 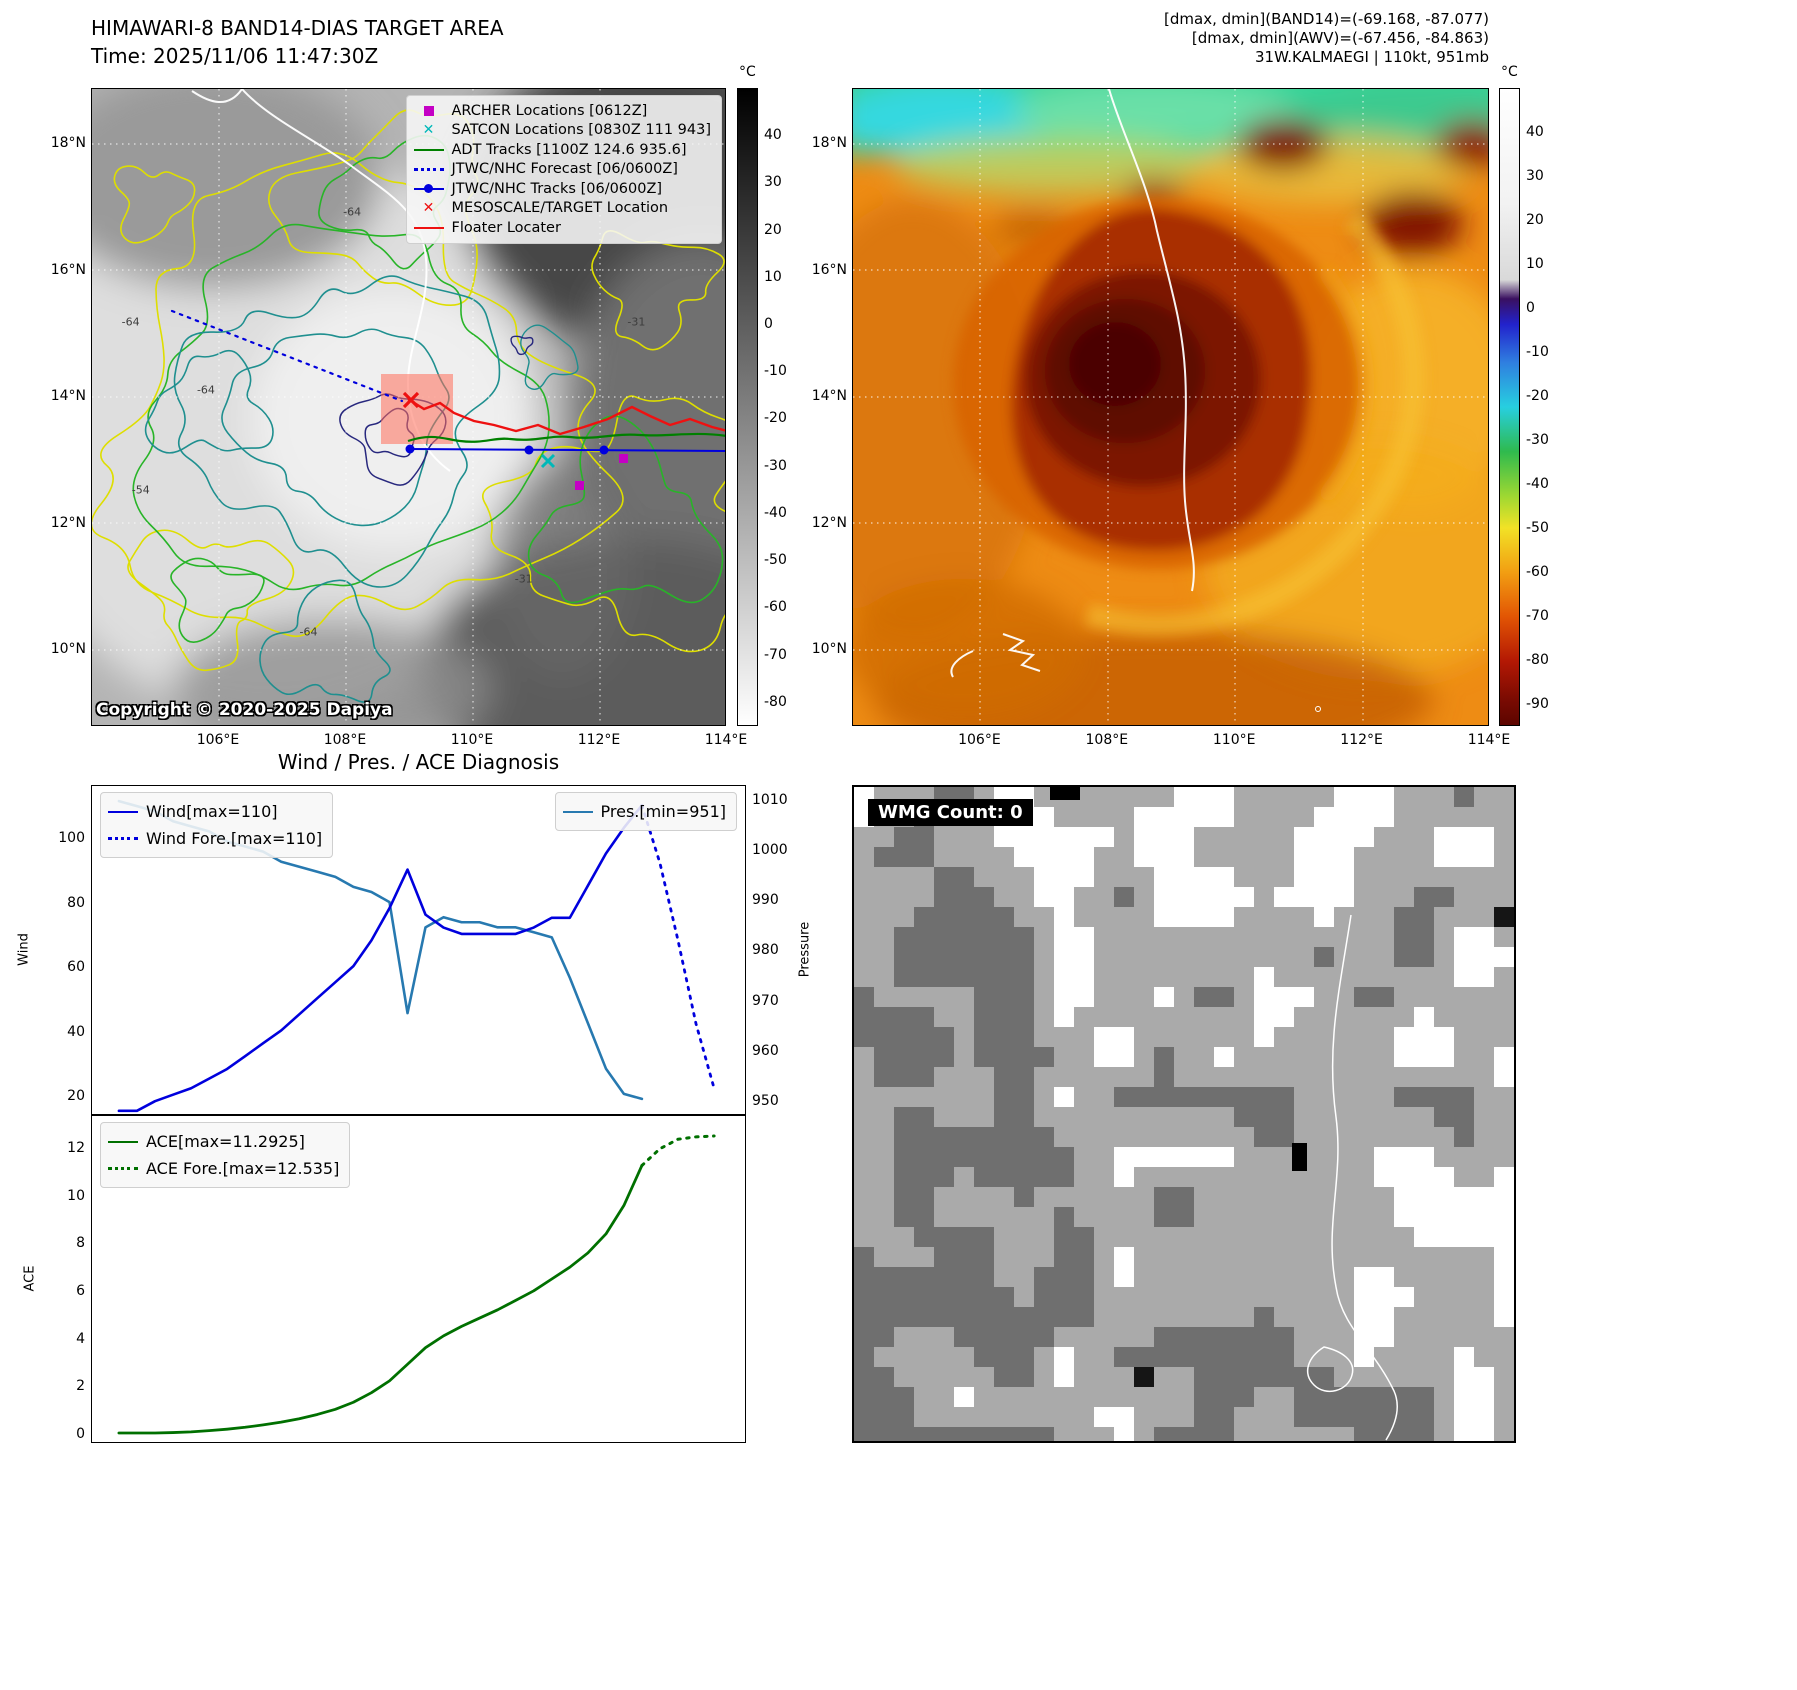 What do you see at coordinates (562, 111) in the screenshot?
I see `legend-item: ARCHER Locations [0612Z]` at bounding box center [562, 111].